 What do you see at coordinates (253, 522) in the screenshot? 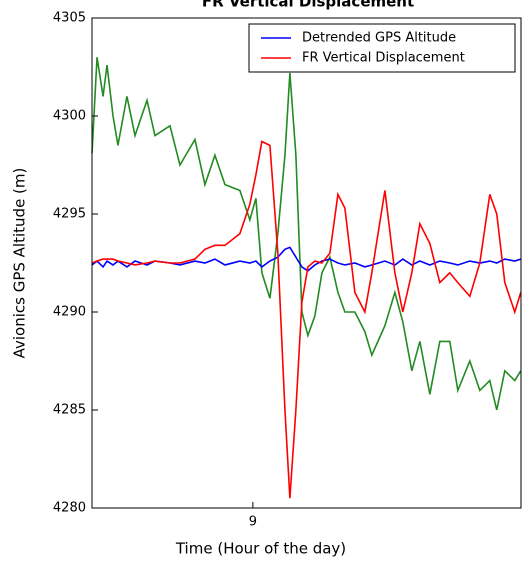
I see `x-tick-label: 9` at bounding box center [253, 522].